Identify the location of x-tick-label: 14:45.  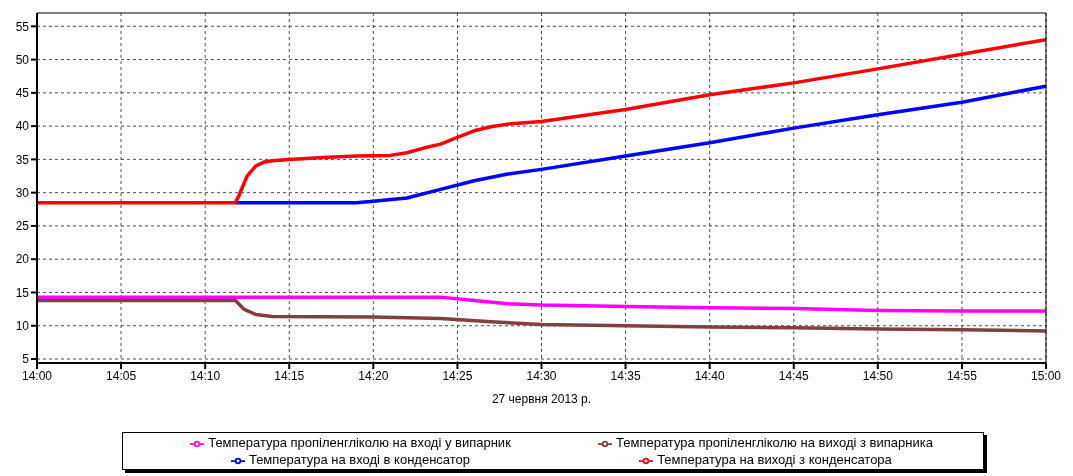
(794, 375).